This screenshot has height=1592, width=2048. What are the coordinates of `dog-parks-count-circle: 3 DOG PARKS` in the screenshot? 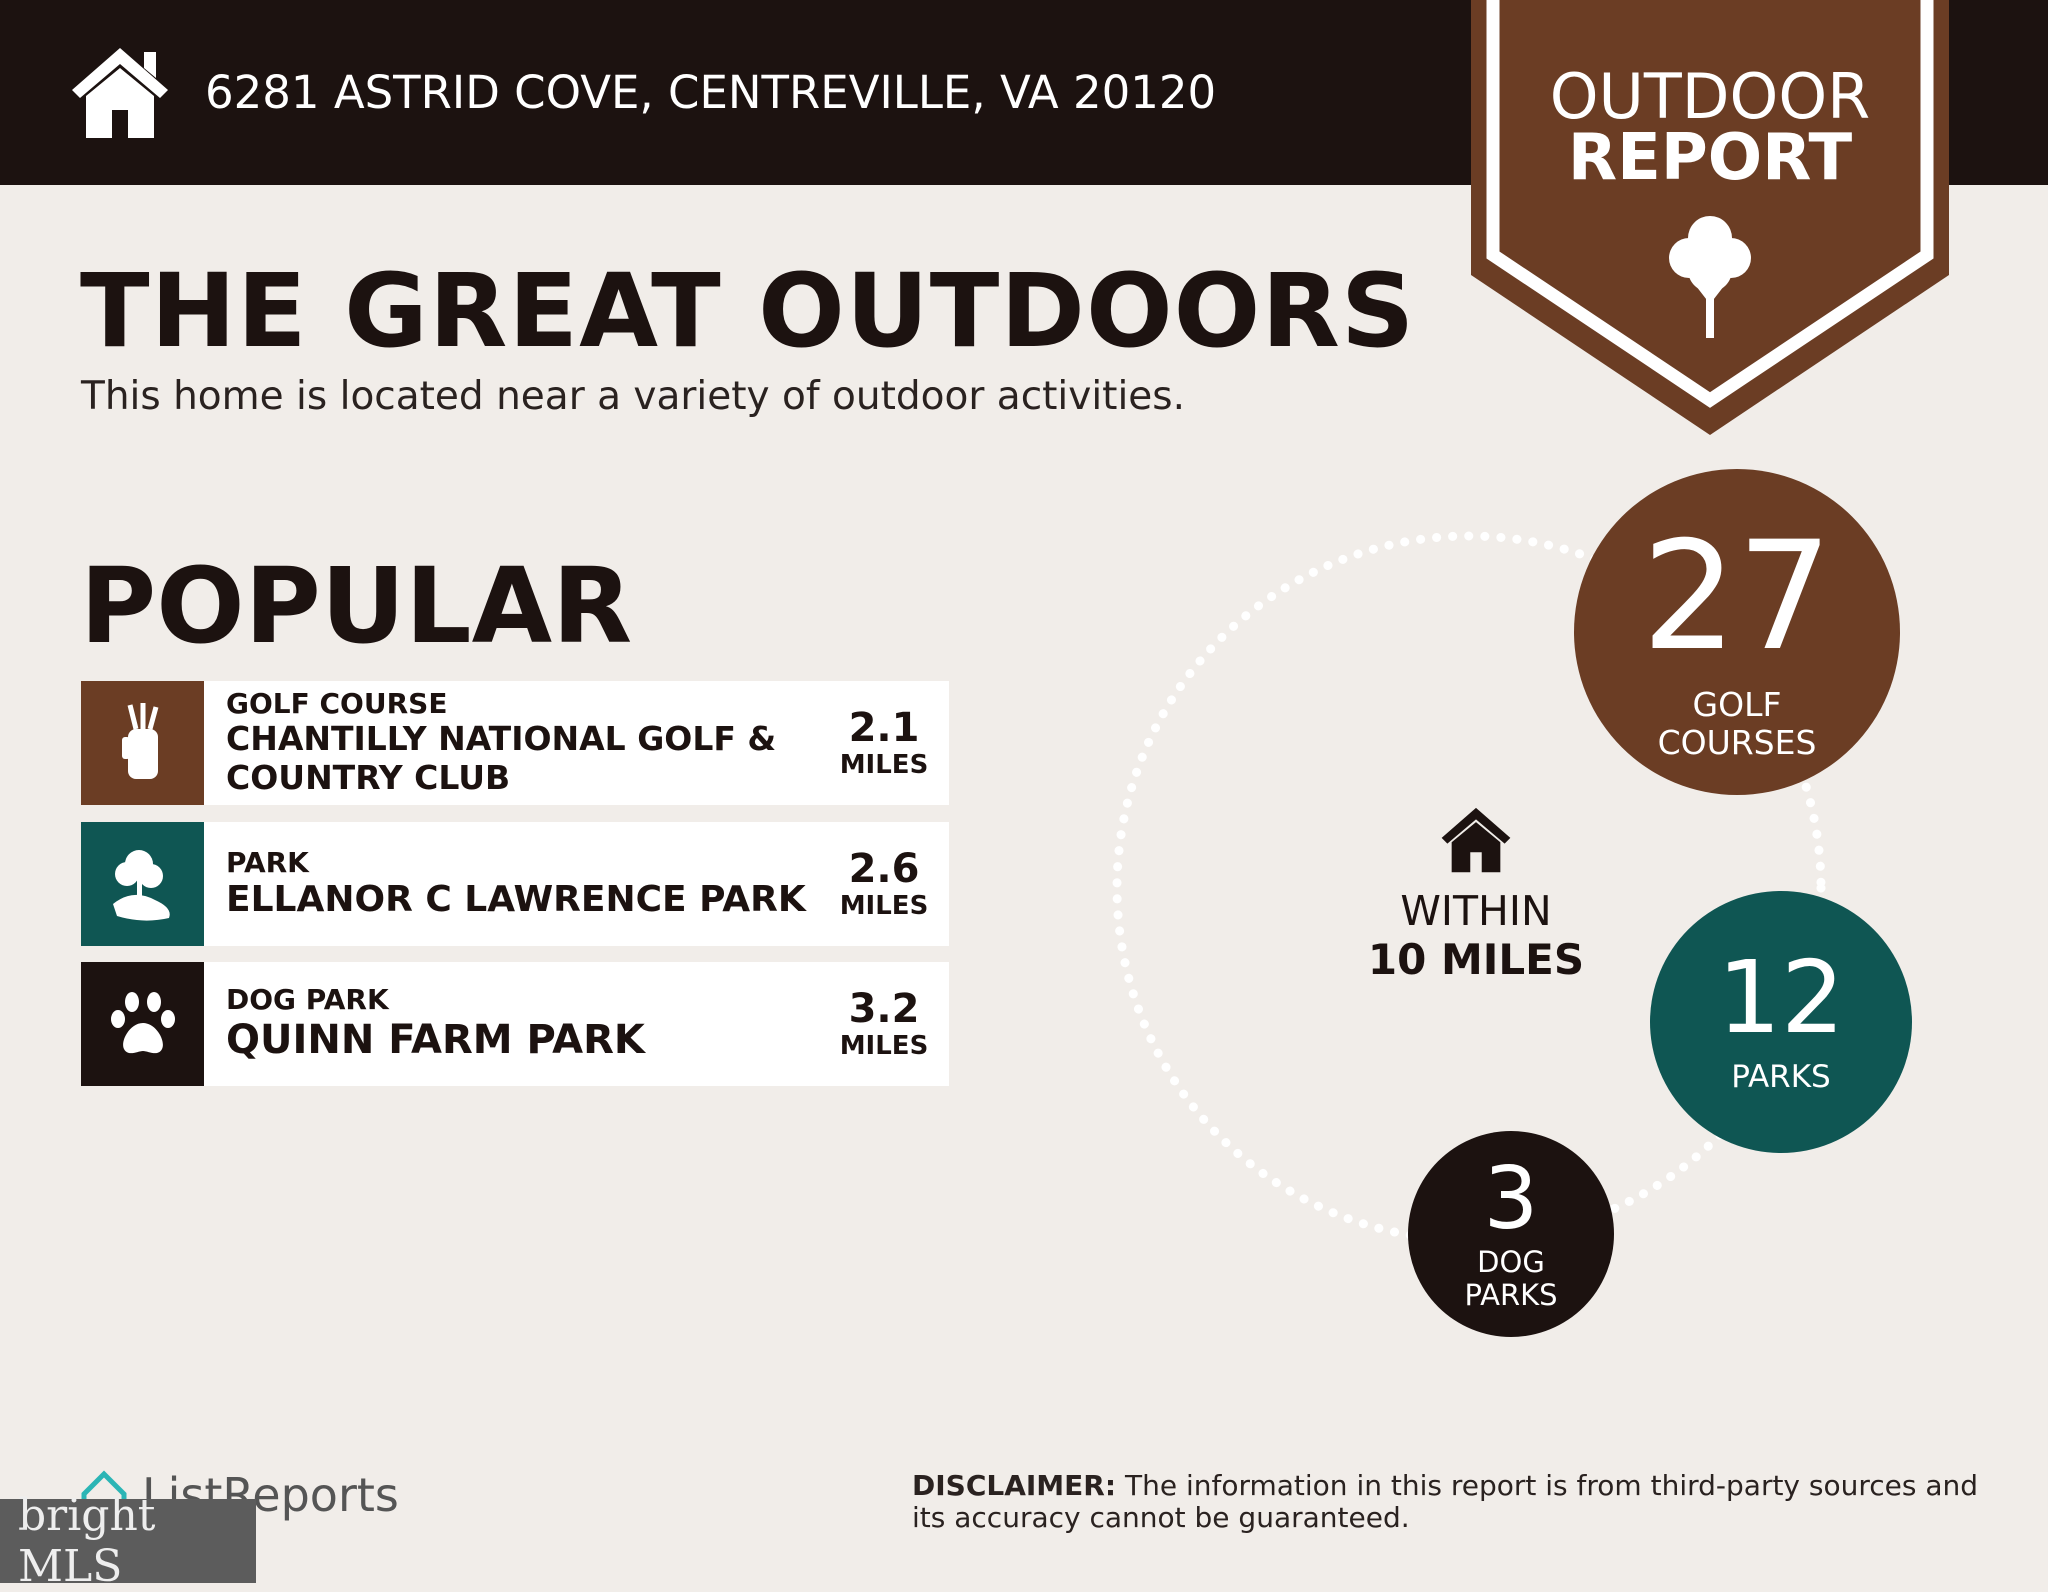 It's located at (1511, 1234).